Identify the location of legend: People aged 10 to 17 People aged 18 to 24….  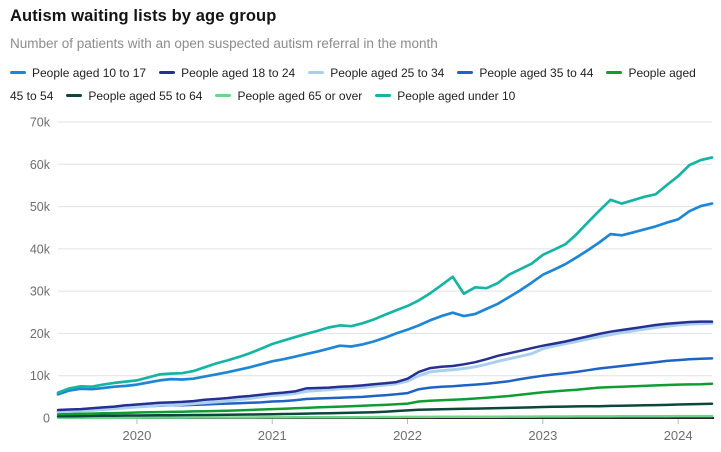
(361, 85).